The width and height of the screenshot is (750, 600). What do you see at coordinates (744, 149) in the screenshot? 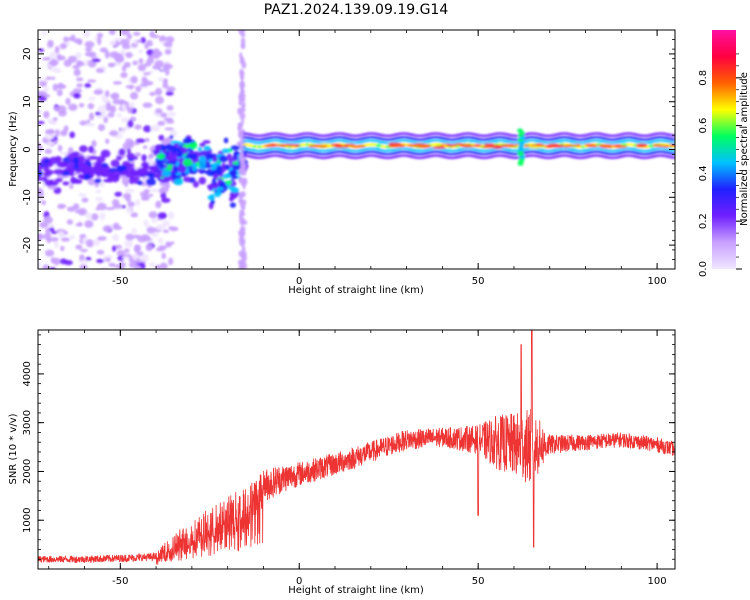
I see `colorbar-label: Normalized spectral amplitude` at bounding box center [744, 149].